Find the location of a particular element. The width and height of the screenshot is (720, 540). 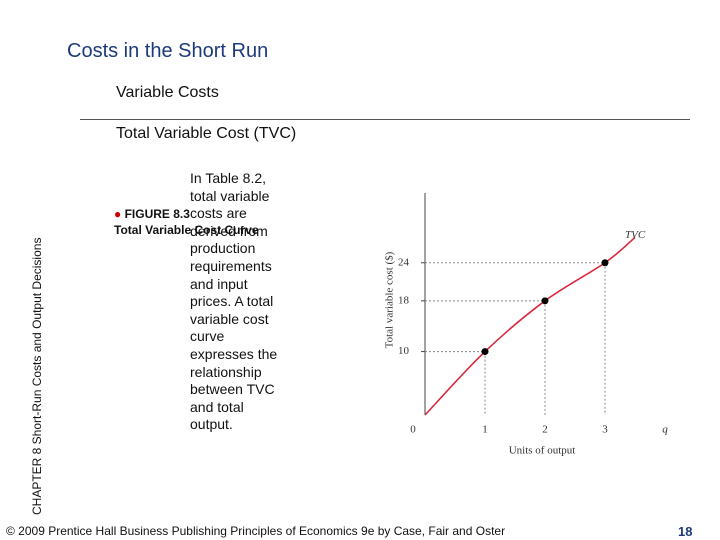

page-number: 18 is located at coordinates (685, 531).